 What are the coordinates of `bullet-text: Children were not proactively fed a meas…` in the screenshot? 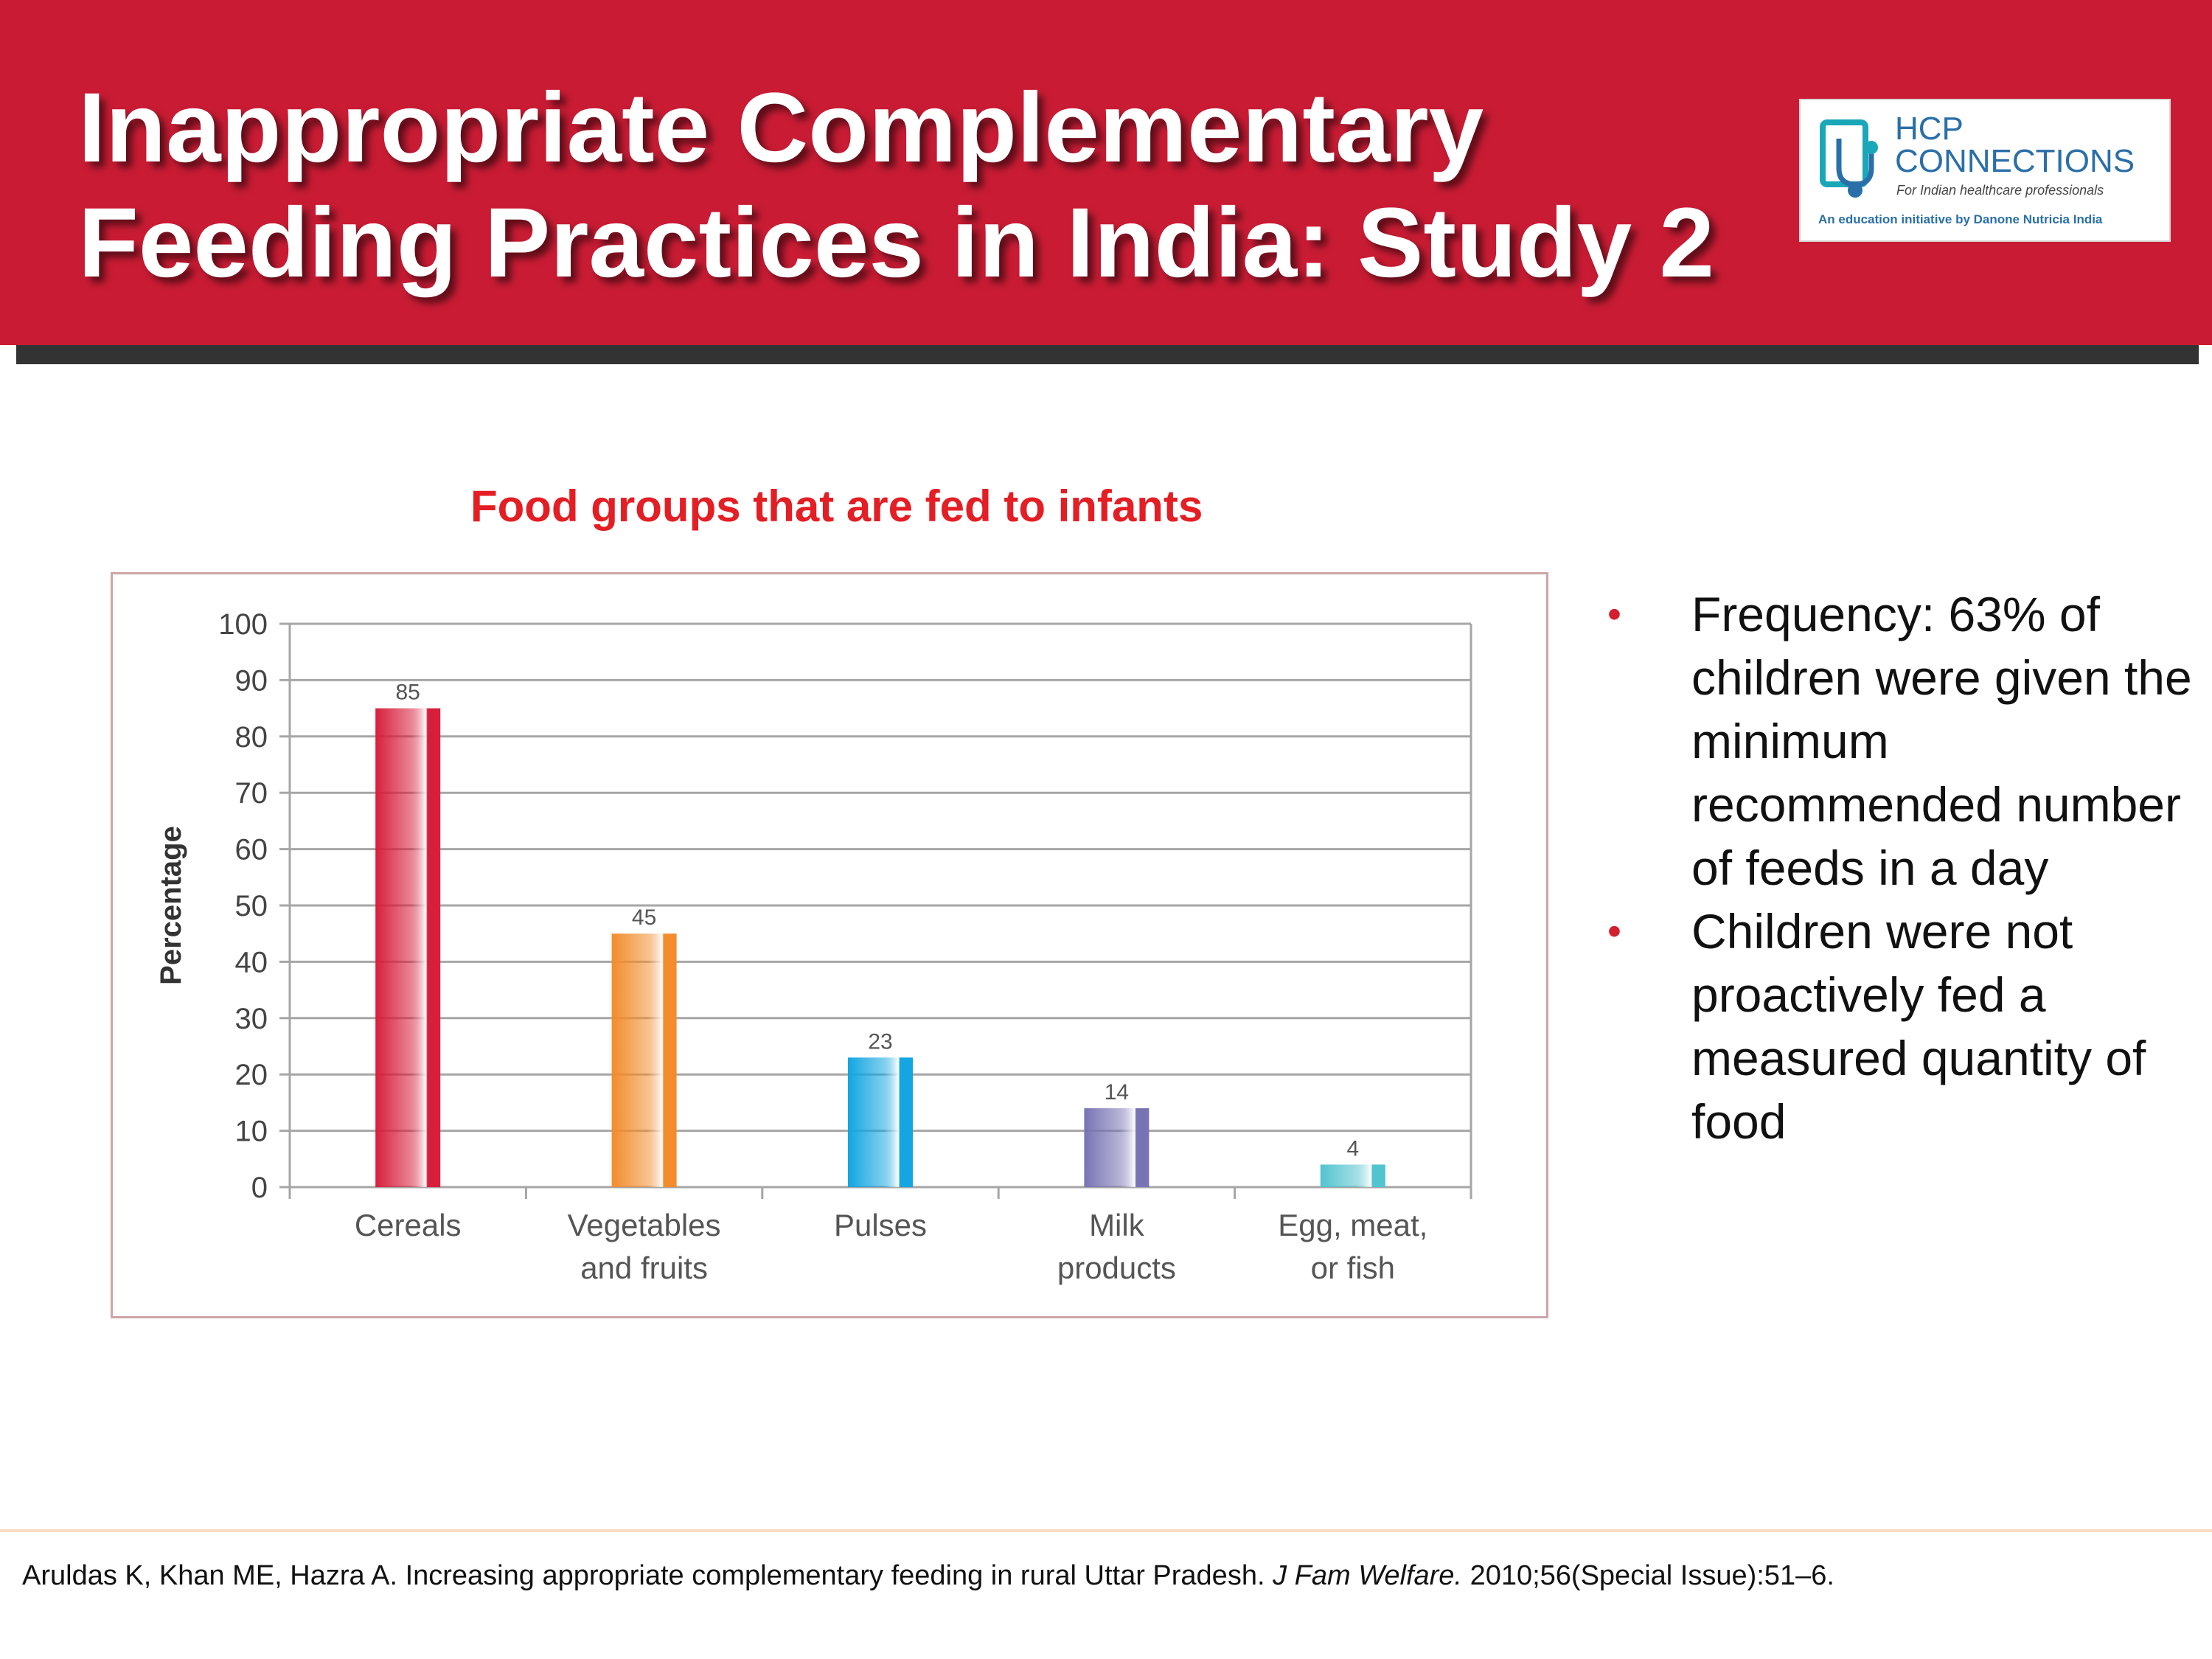 It's located at (1918, 1026).